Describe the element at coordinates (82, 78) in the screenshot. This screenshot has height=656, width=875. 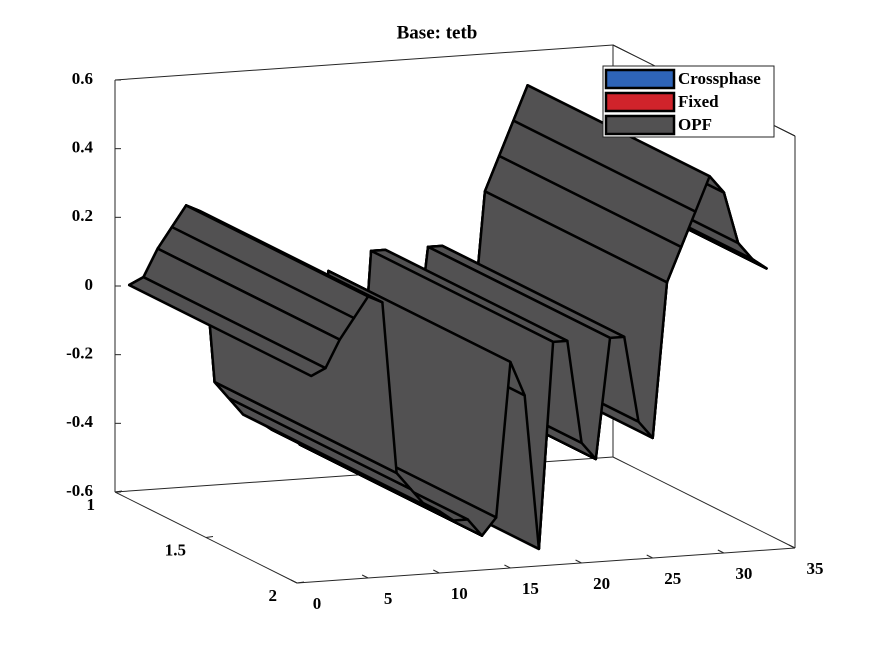
I see `z-tick-label: 0.6` at that location.